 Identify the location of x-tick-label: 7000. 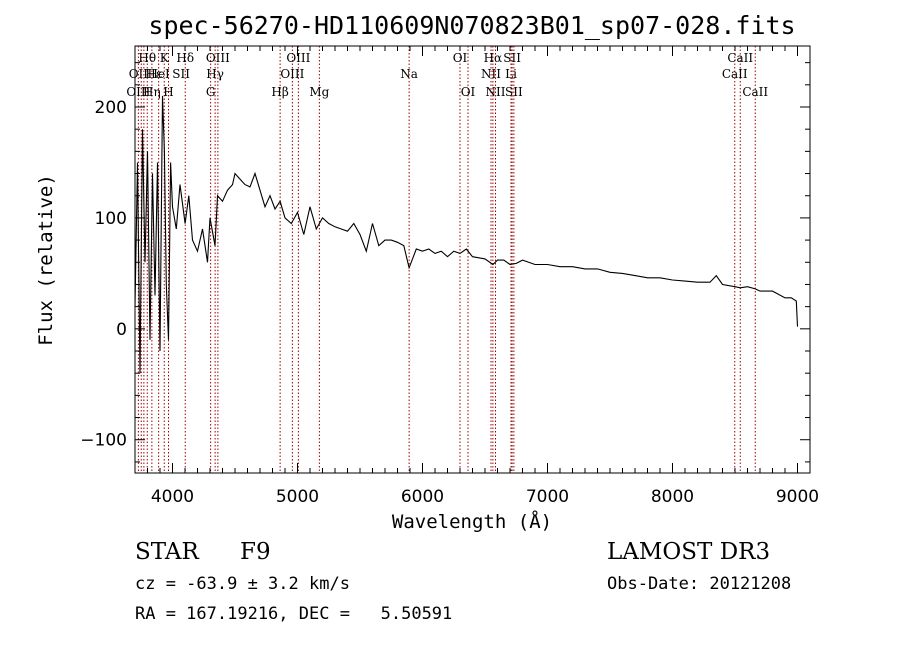
(547, 497).